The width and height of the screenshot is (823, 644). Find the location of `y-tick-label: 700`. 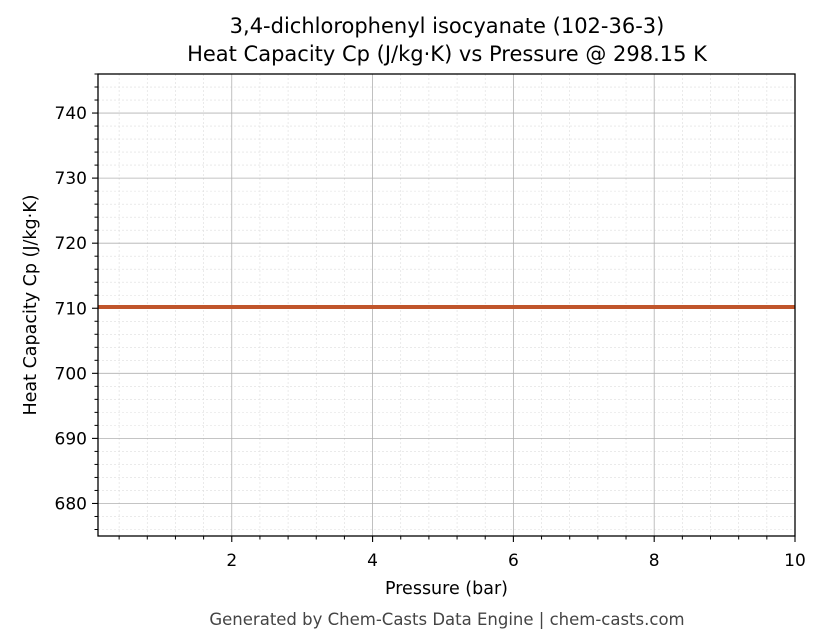

y-tick-label: 700 is located at coordinates (71, 374).